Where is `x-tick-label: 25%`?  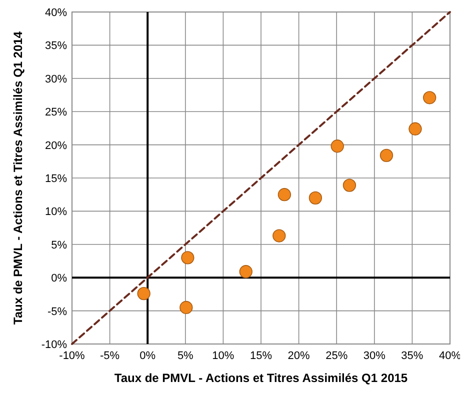 x-tick-label: 25% is located at coordinates (337, 356).